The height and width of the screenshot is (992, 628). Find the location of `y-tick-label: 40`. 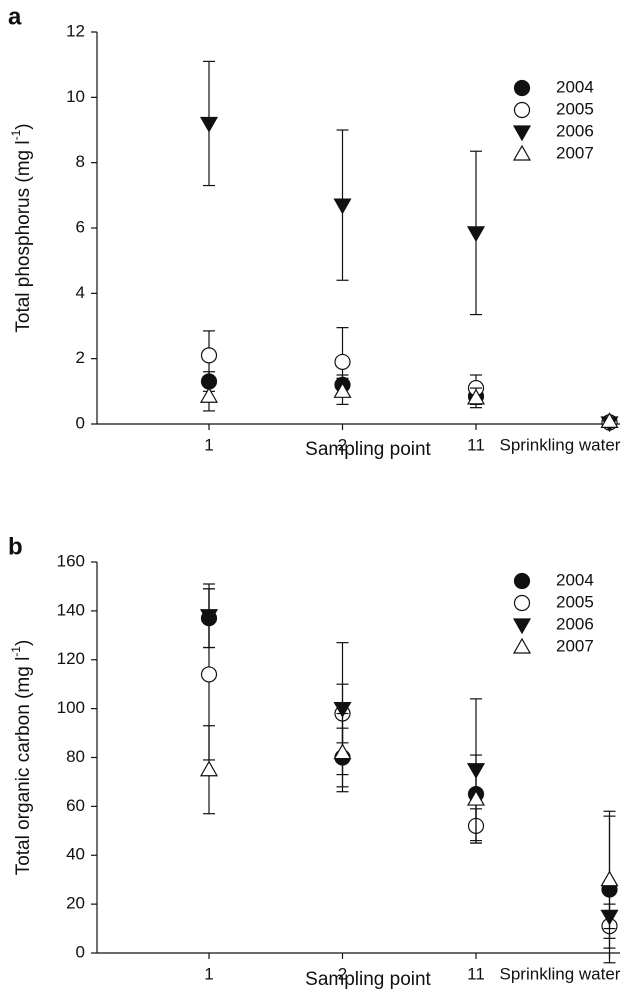

y-tick-label: 40 is located at coordinates (75, 854).